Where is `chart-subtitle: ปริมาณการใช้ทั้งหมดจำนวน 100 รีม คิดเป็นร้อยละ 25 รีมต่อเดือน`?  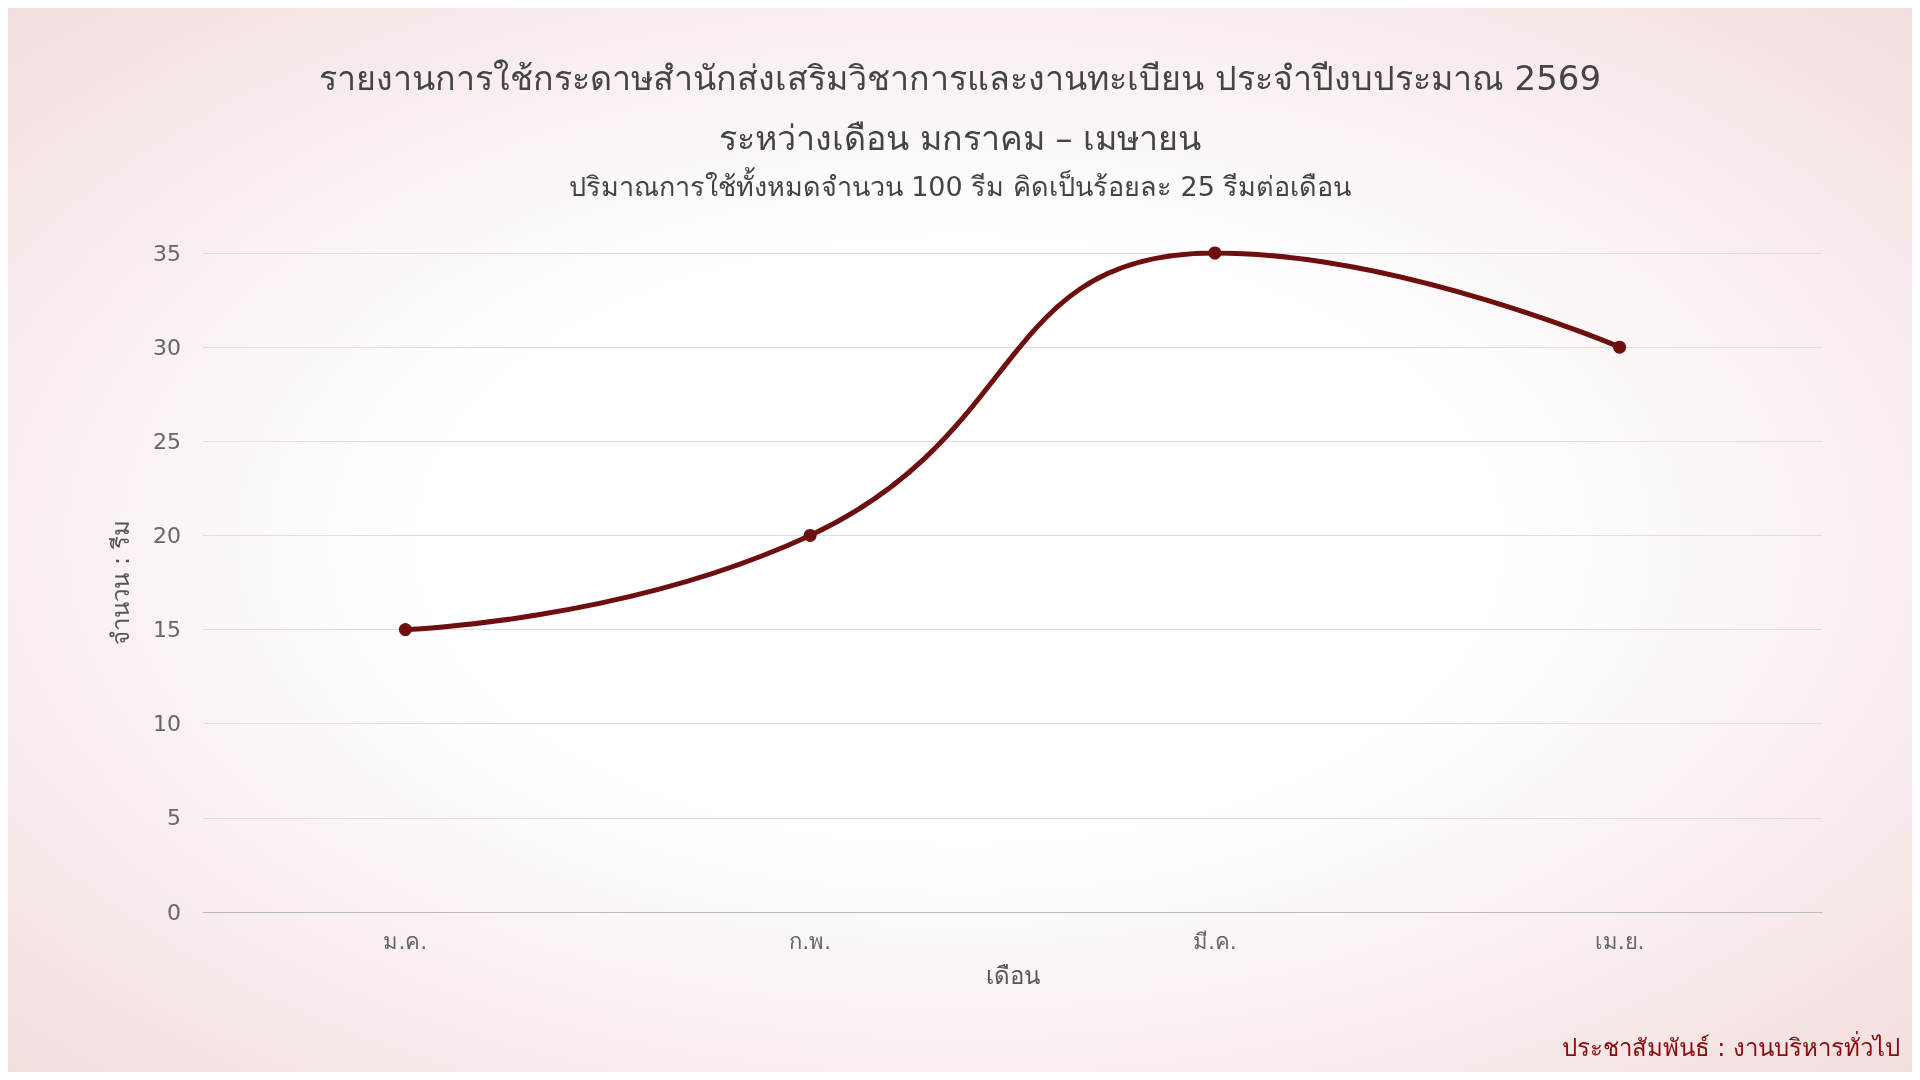 chart-subtitle: ปริมาณการใช้ทั้งหมดจำนวน 100 รีม คิดเป็นร้อยละ 25 รีมต่อเดือน is located at coordinates (960, 184).